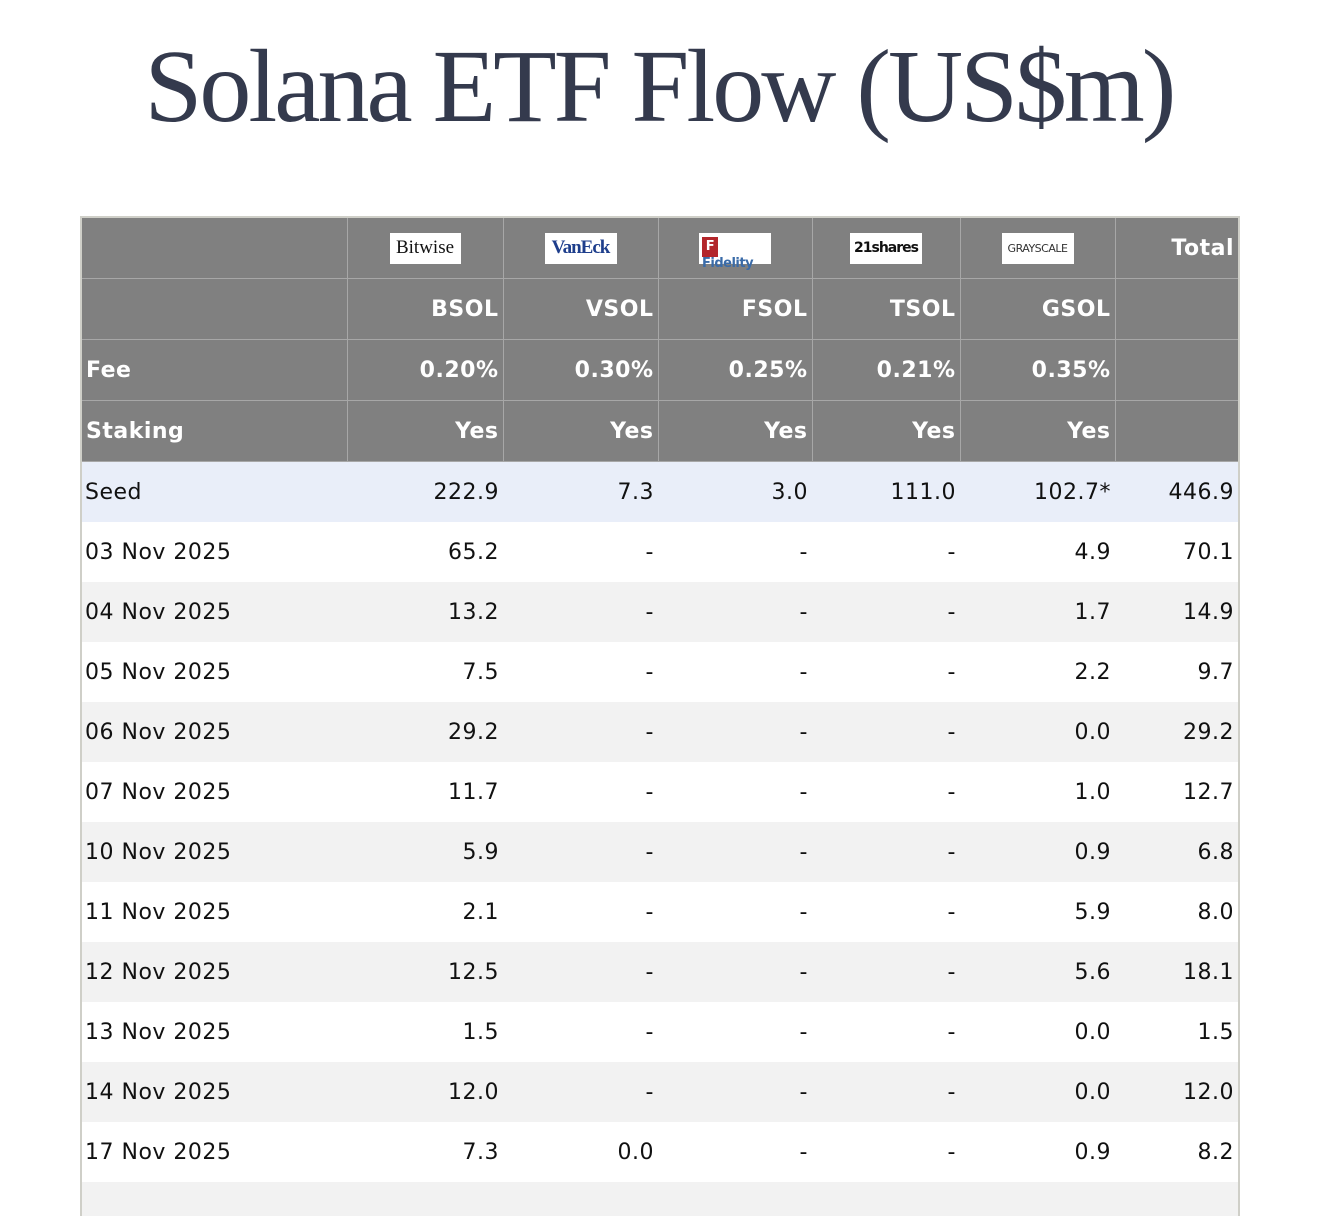 The height and width of the screenshot is (1216, 1318). I want to click on header-logo-cell-vaneck: VanEck, so click(580, 248).